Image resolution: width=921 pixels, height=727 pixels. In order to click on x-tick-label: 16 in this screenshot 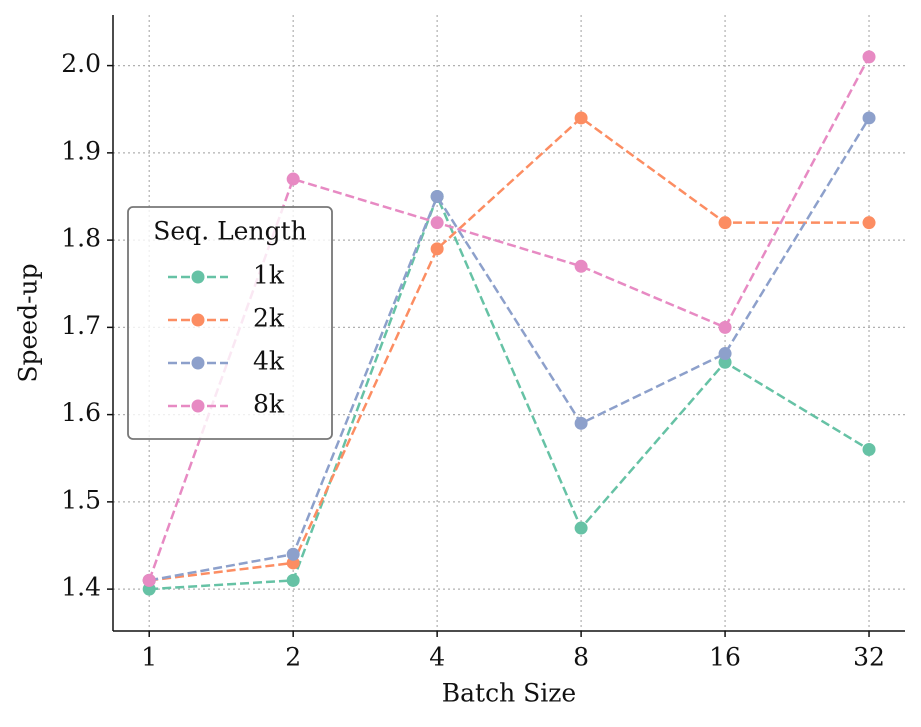, I will do `click(725, 657)`.